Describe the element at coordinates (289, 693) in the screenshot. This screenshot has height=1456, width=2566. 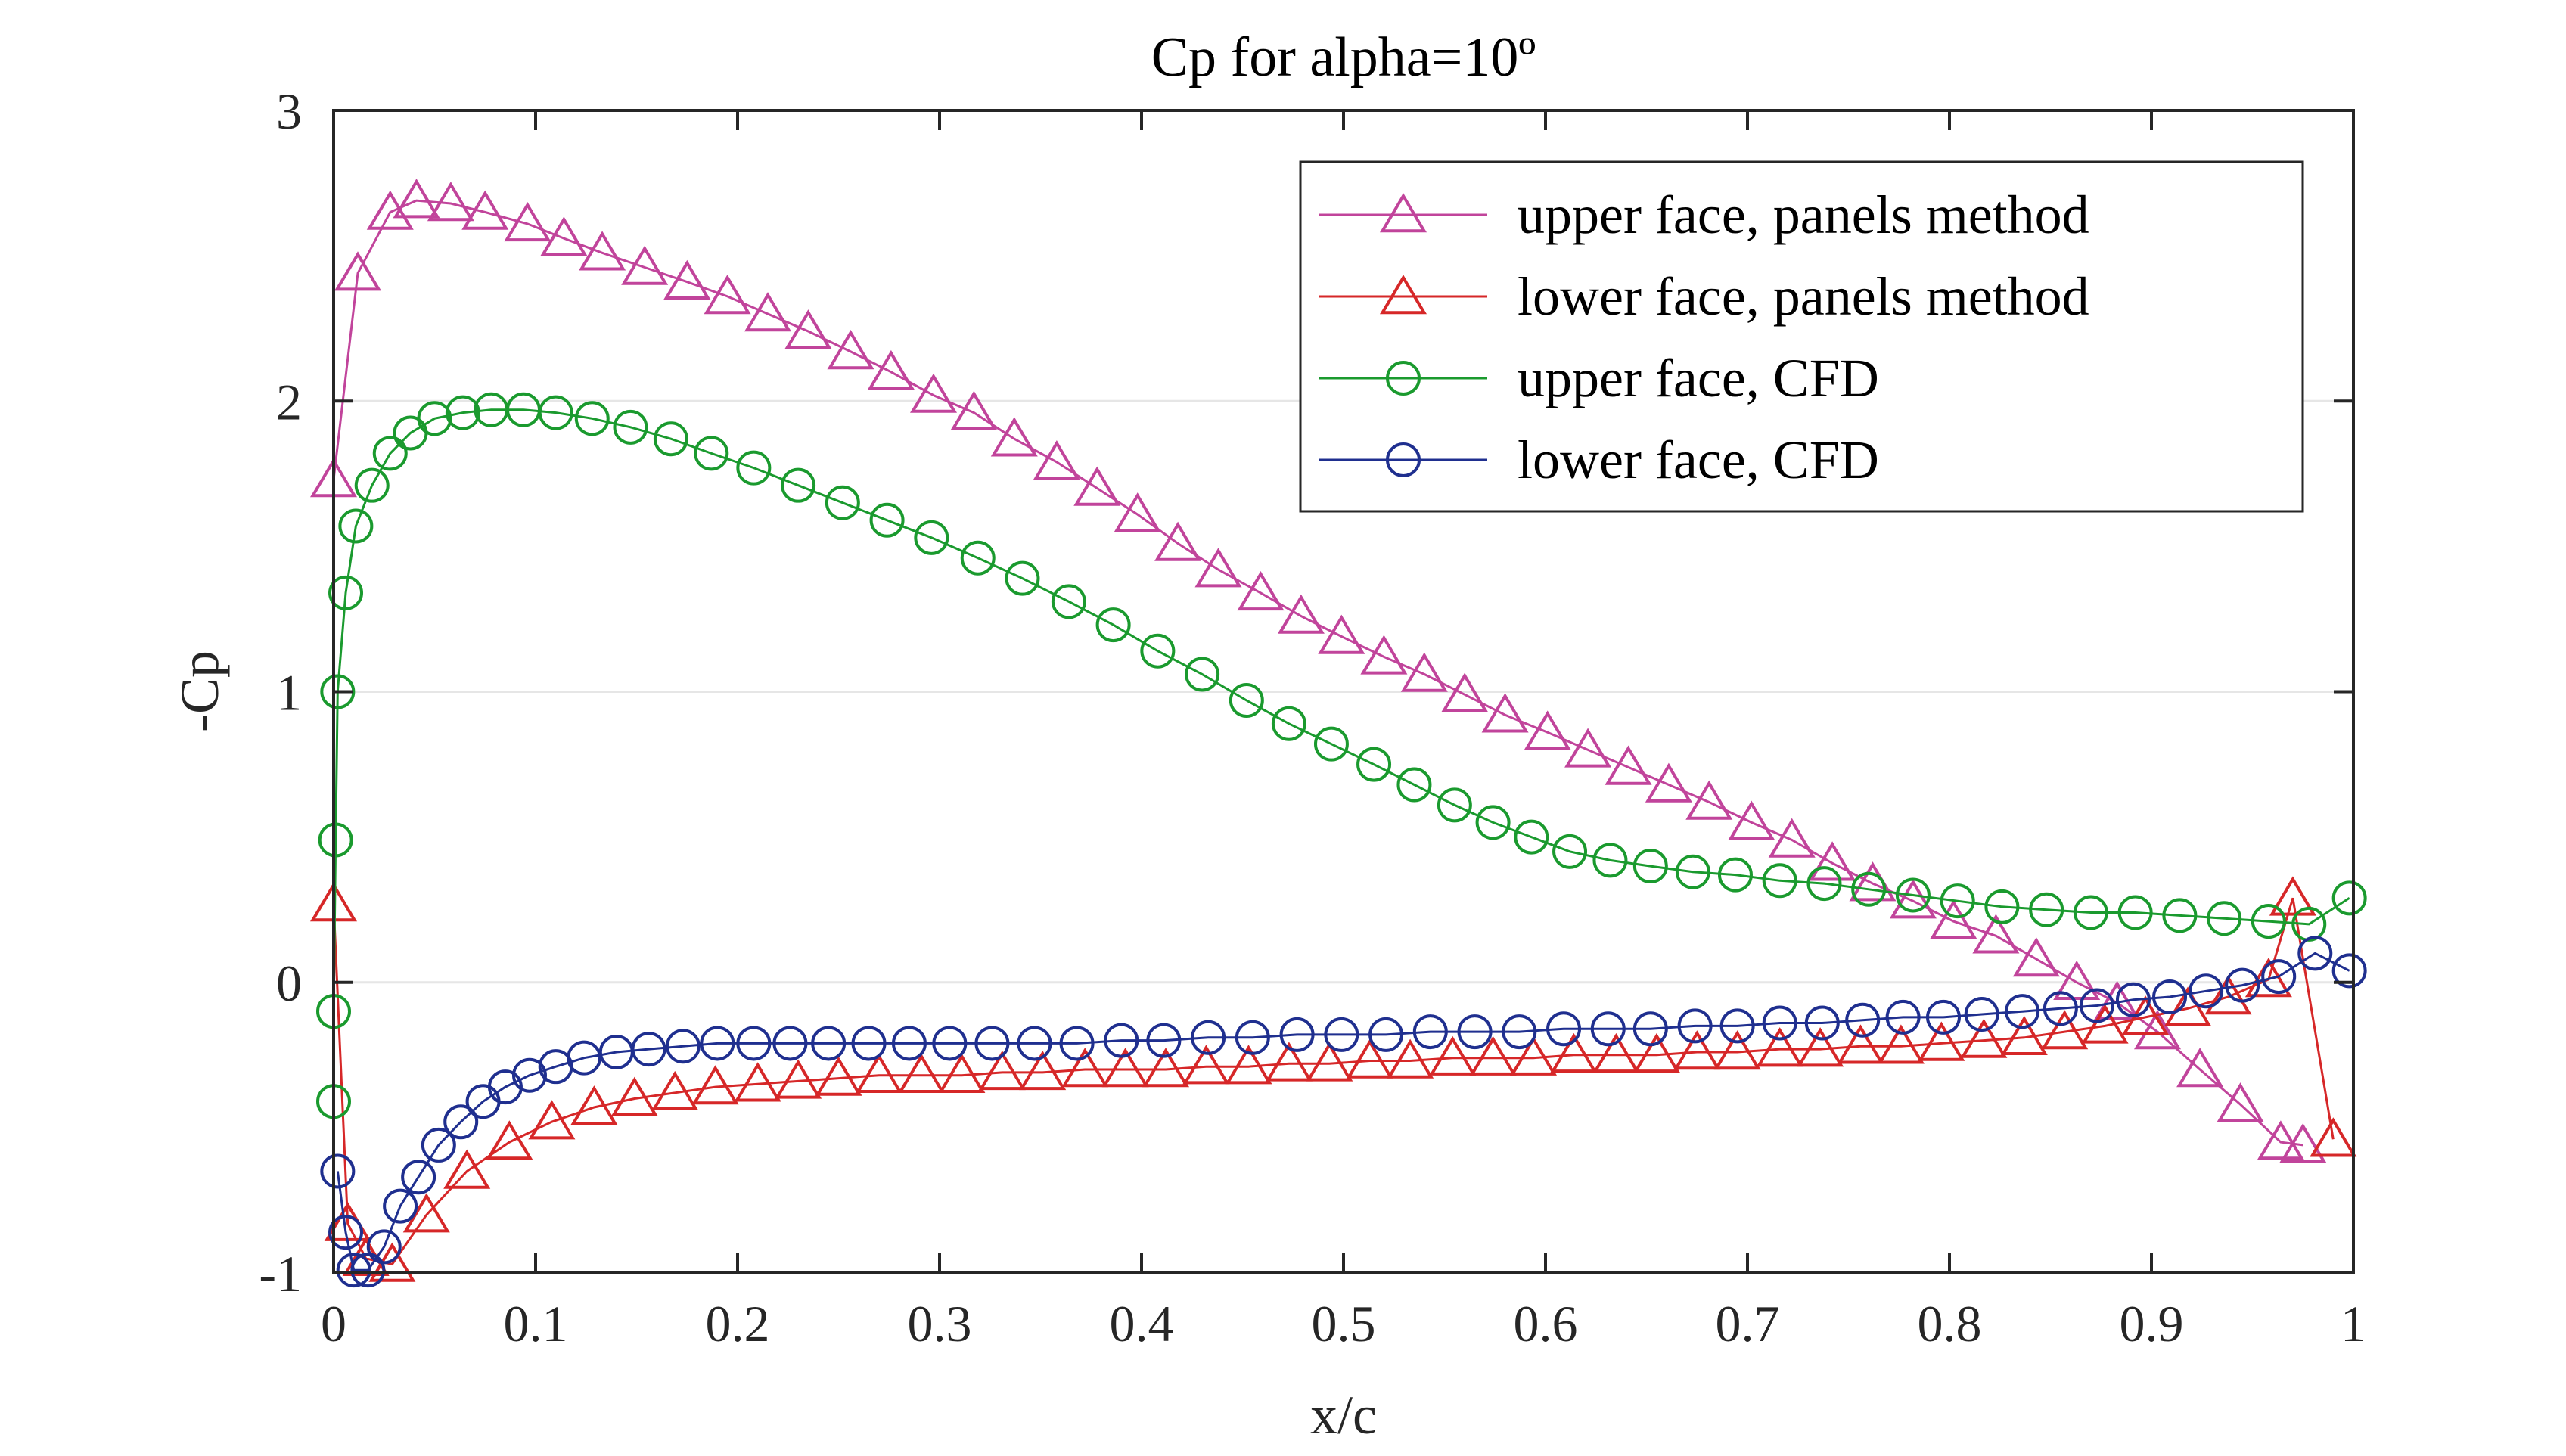
I see `y-tick-label: 1` at that location.